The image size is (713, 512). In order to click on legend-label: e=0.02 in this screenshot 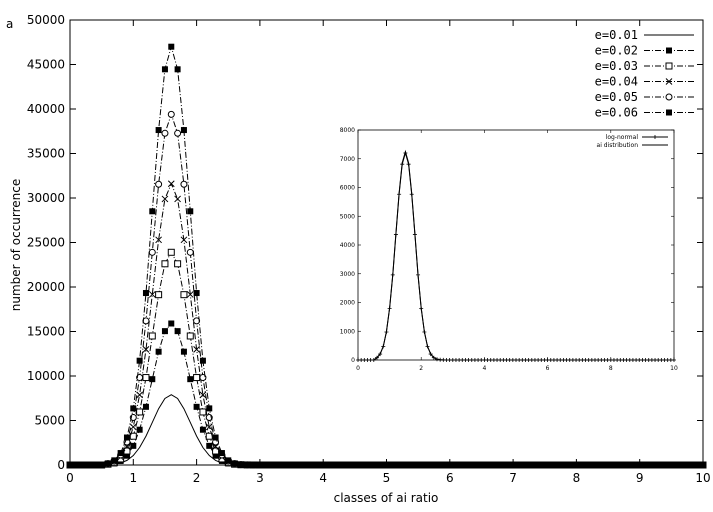, I will do `click(616, 51)`.